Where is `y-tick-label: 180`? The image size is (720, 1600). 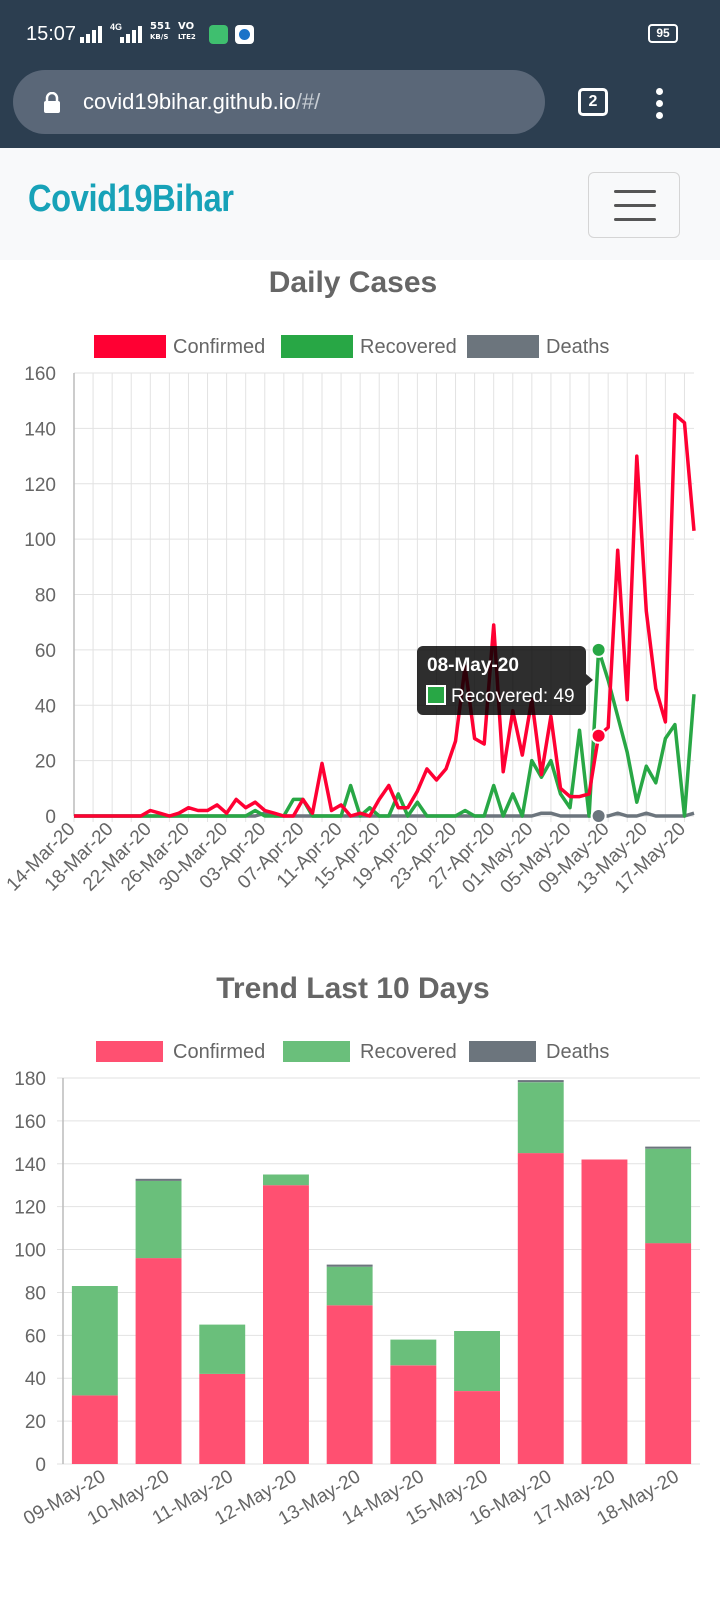
y-tick-label: 180 is located at coordinates (30, 1079).